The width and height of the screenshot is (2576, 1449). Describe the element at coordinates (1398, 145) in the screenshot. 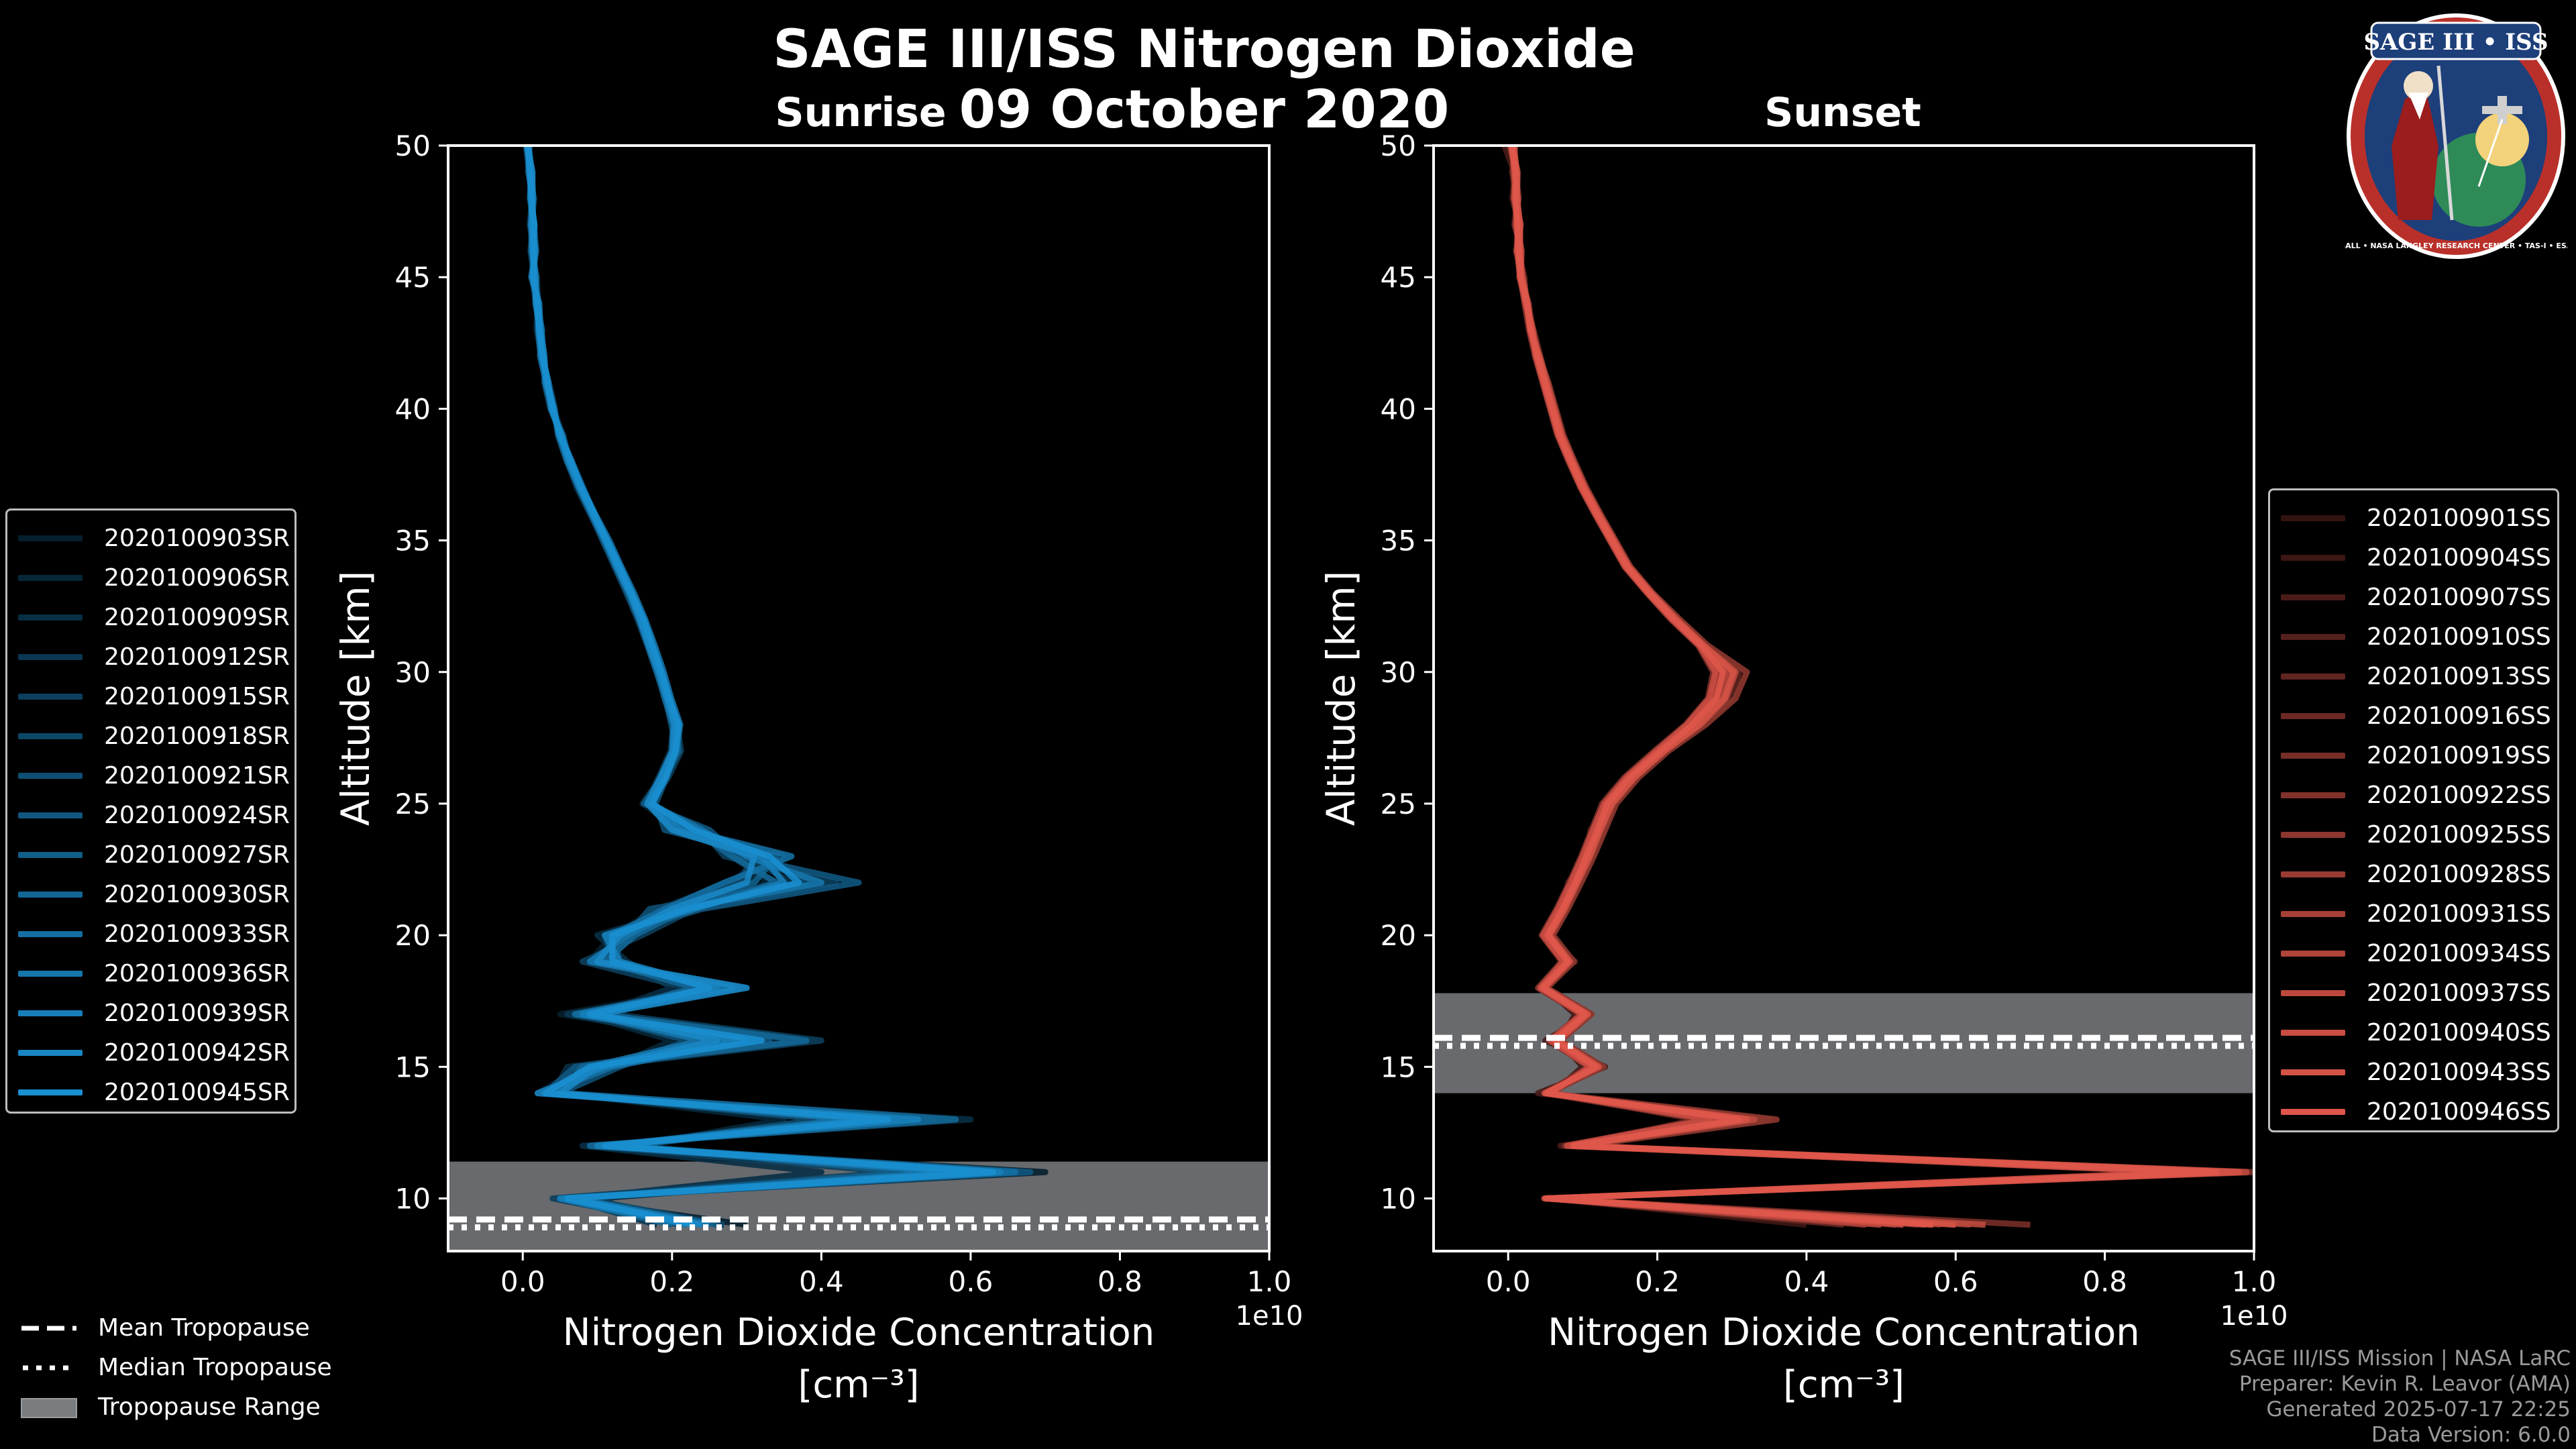

I see `y-tick-label: 50` at that location.